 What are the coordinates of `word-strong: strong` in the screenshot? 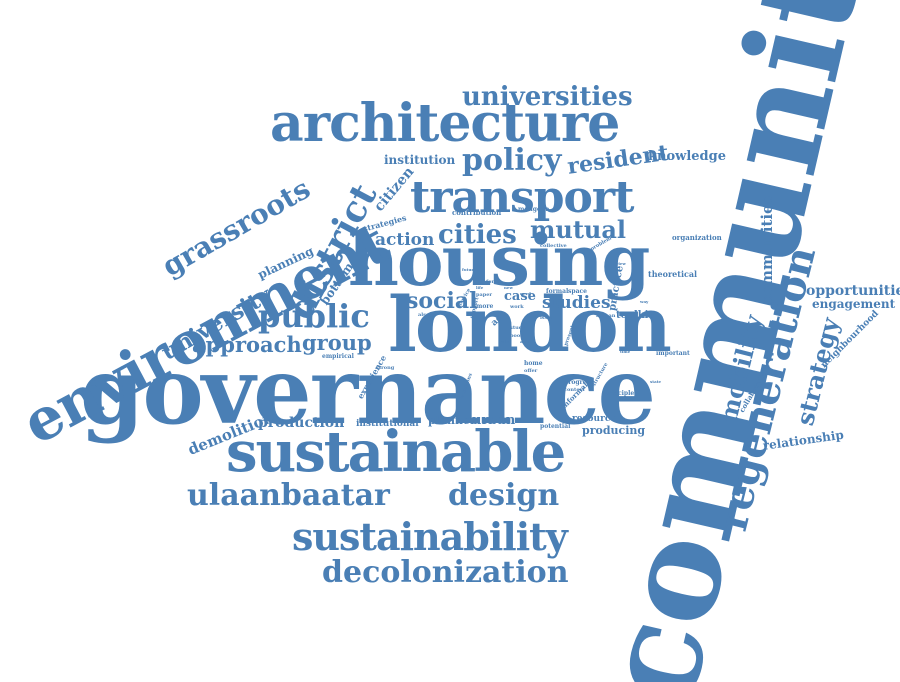 It's located at (385, 368).